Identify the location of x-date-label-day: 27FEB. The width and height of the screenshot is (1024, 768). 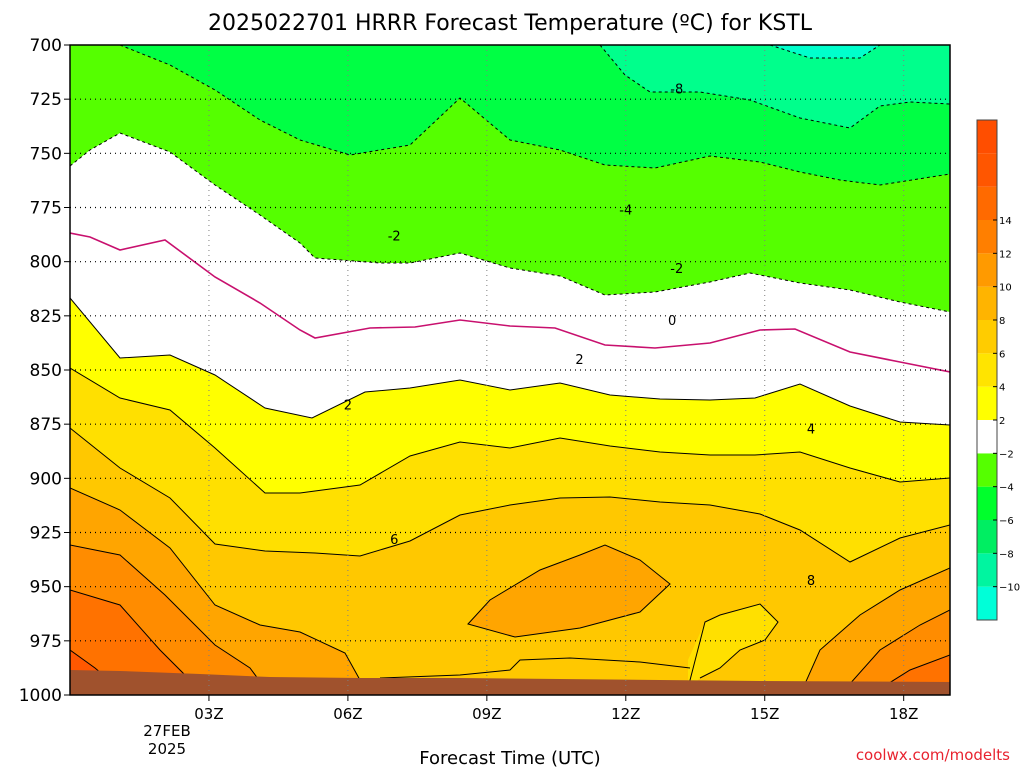
(166, 731).